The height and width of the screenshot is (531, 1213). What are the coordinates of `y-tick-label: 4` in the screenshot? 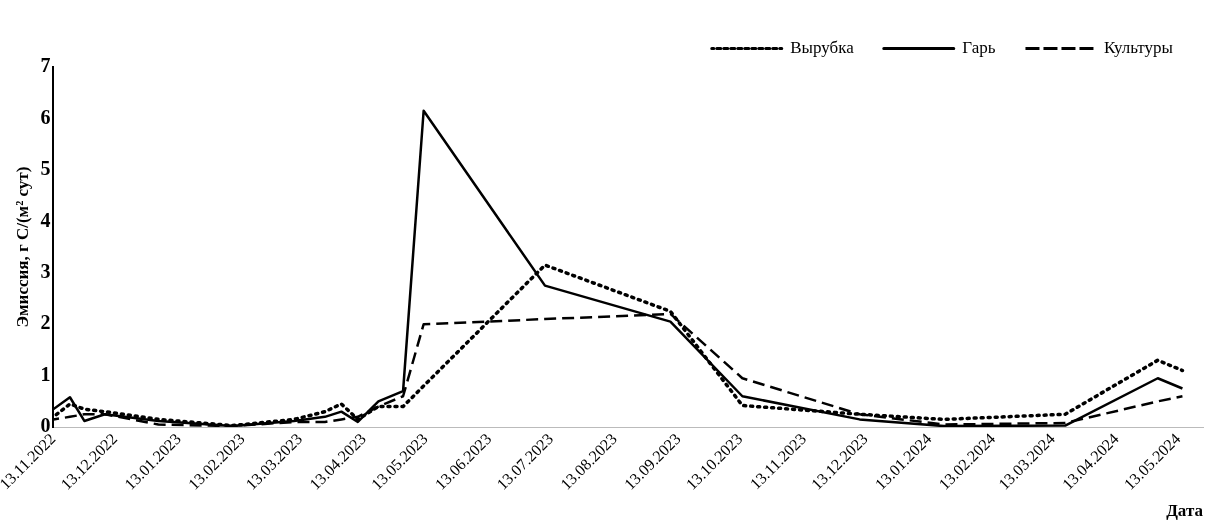 It's located at (45, 219).